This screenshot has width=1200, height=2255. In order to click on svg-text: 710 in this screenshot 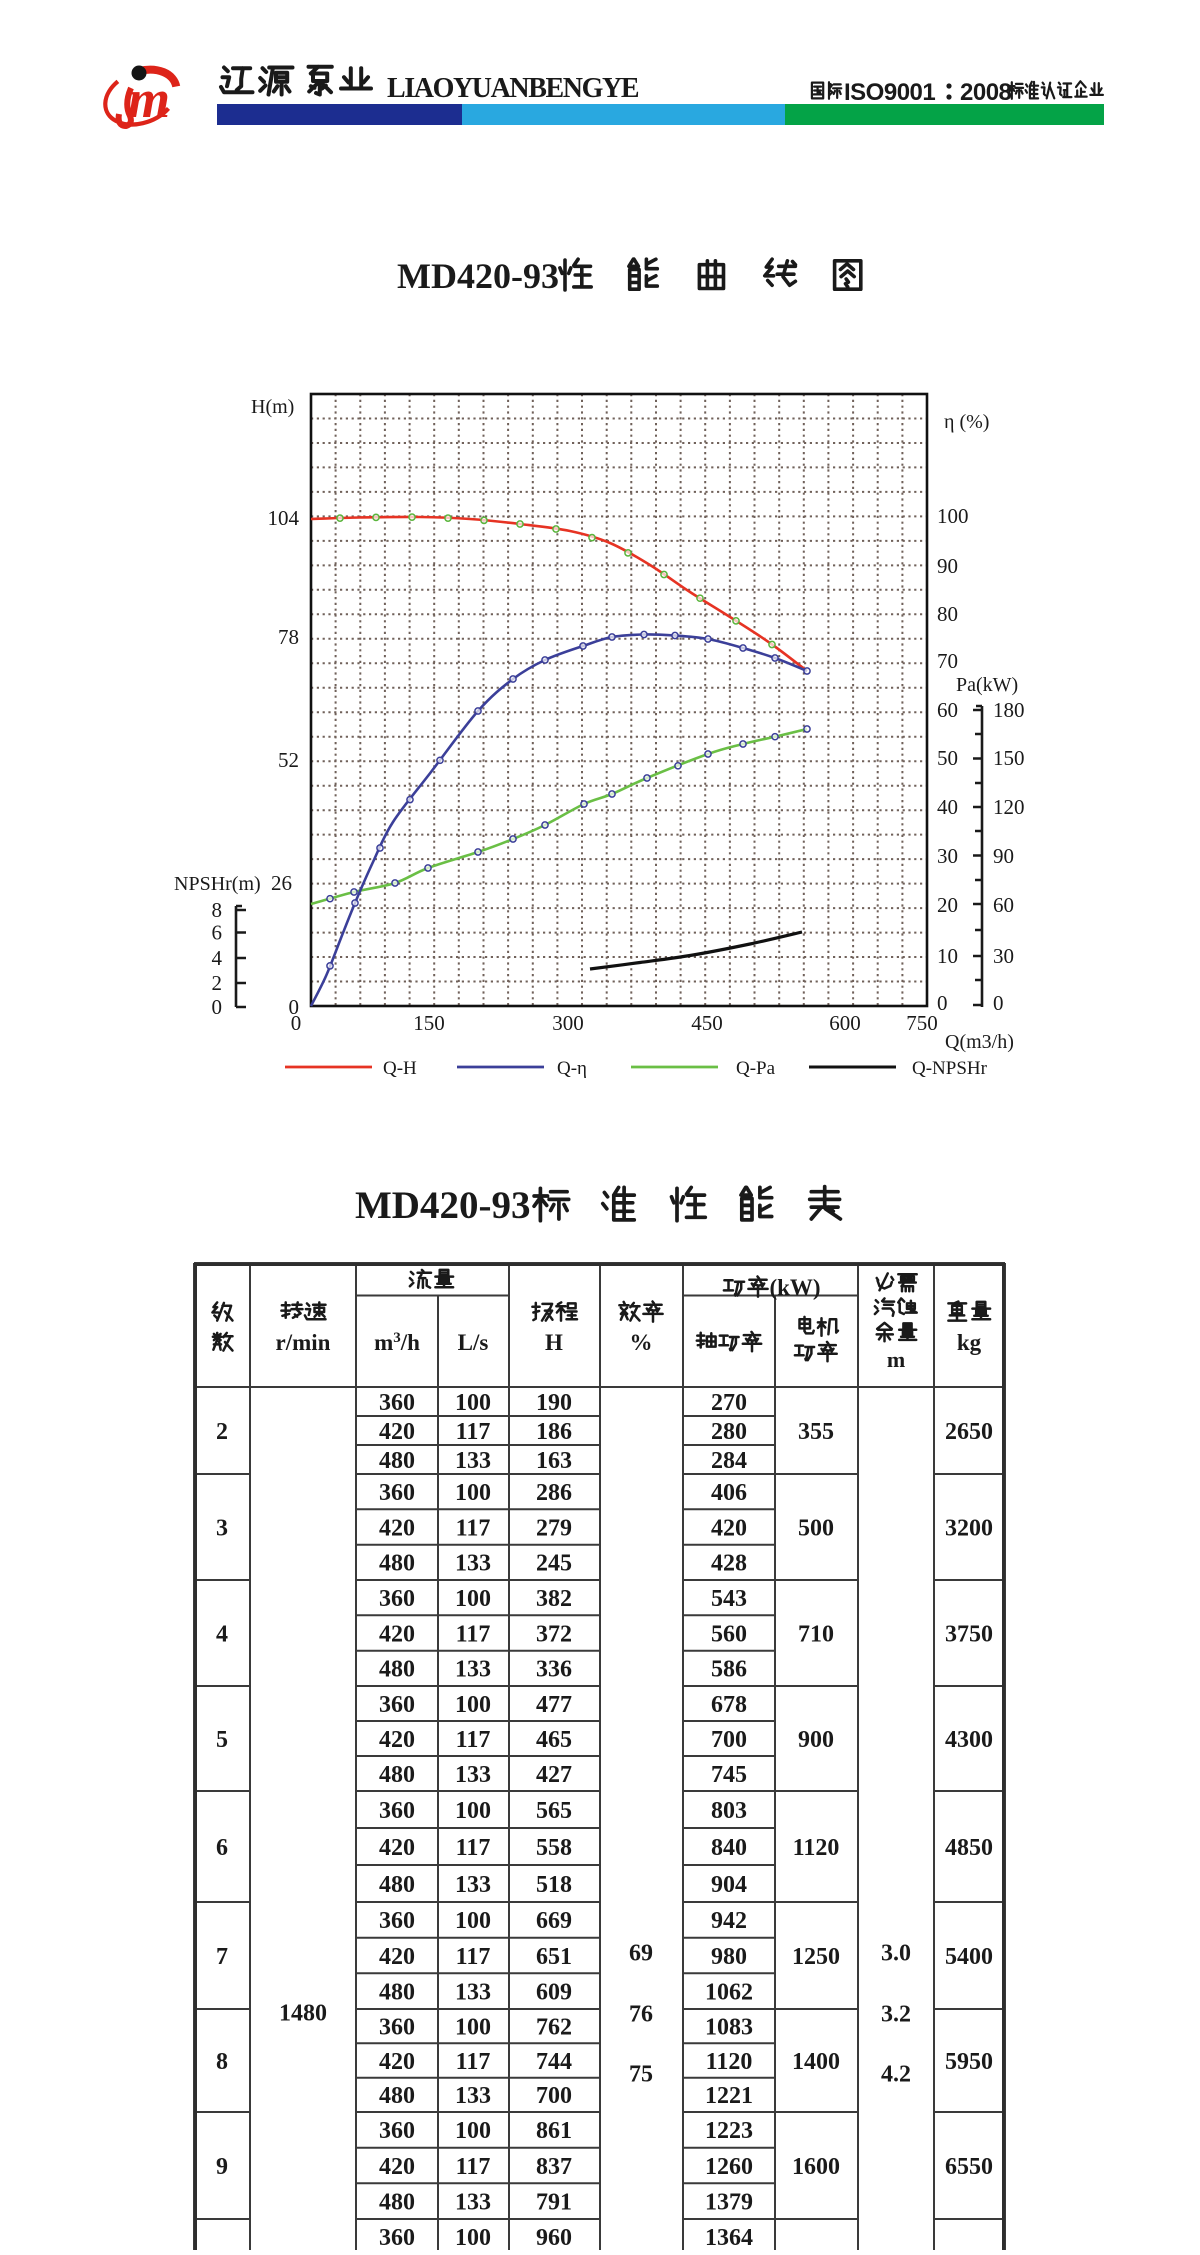, I will do `click(816, 1634)`.